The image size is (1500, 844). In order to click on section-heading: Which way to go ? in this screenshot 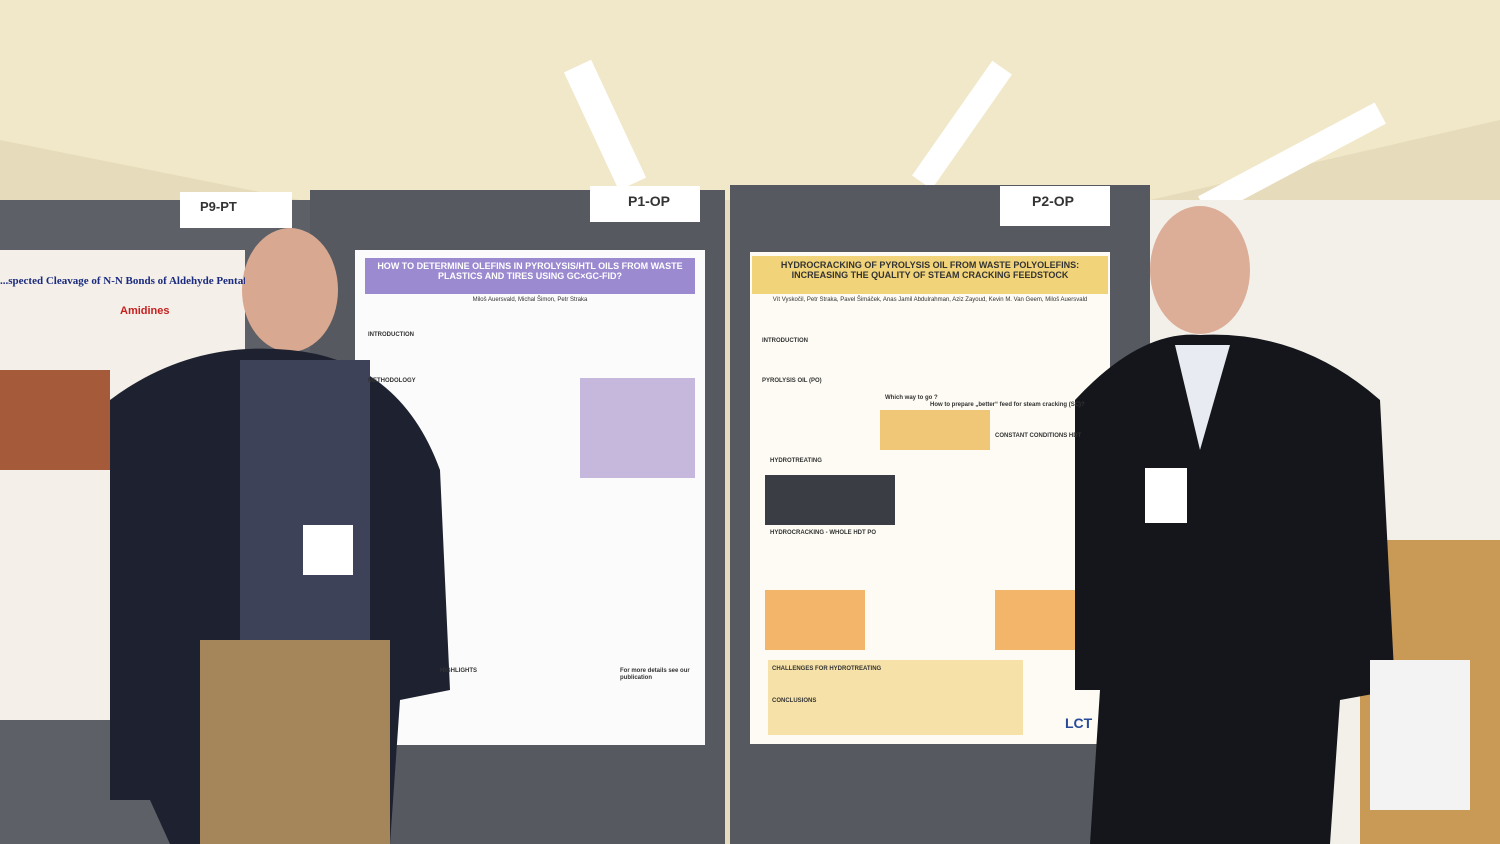, I will do `click(911, 398)`.